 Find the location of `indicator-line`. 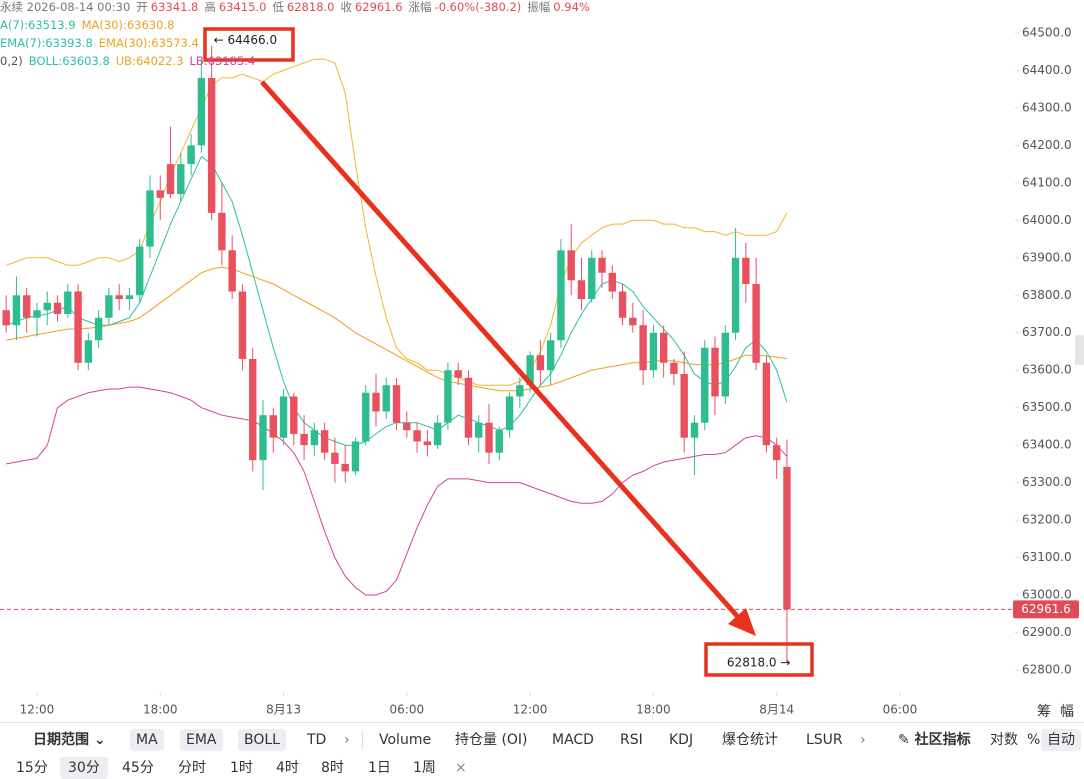

indicator-line is located at coordinates (396, 329).